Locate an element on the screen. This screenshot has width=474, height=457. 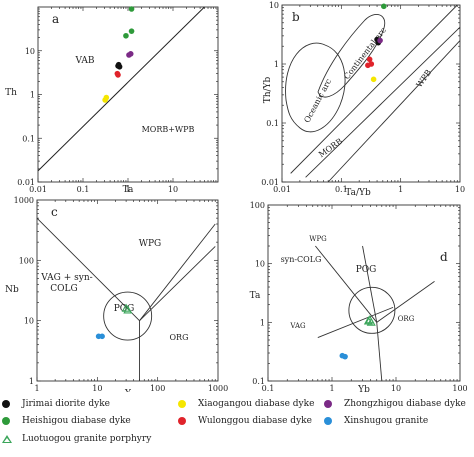
mantle-array-lower is located at coordinates (394, 111).